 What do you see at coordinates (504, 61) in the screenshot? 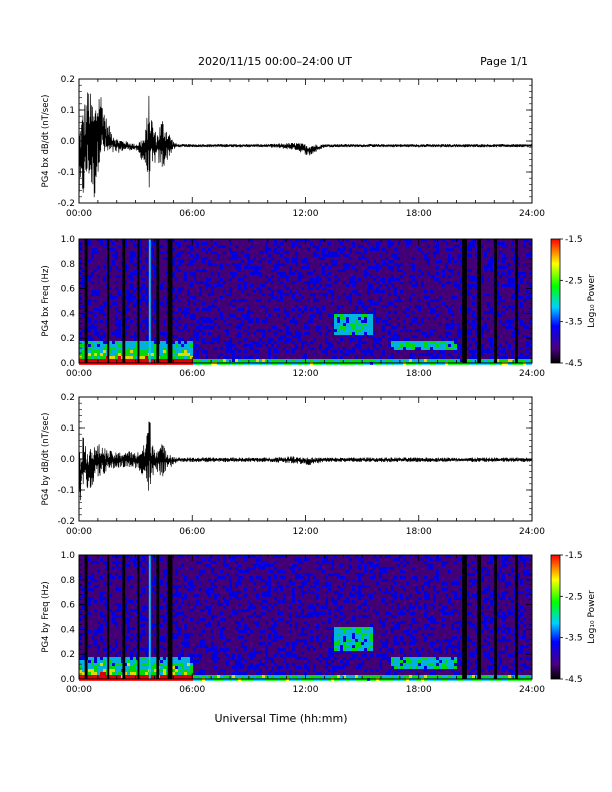
I see `page-number: Page 1/1` at bounding box center [504, 61].